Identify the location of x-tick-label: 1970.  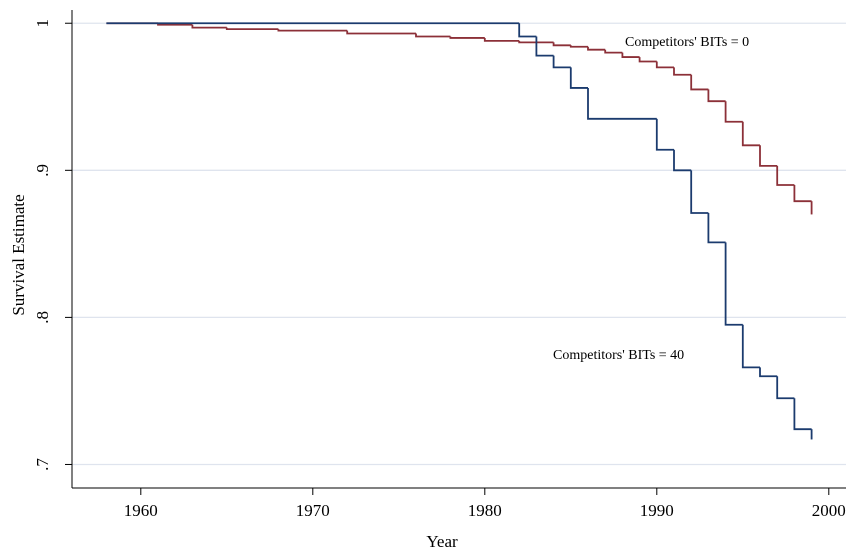
(313, 510).